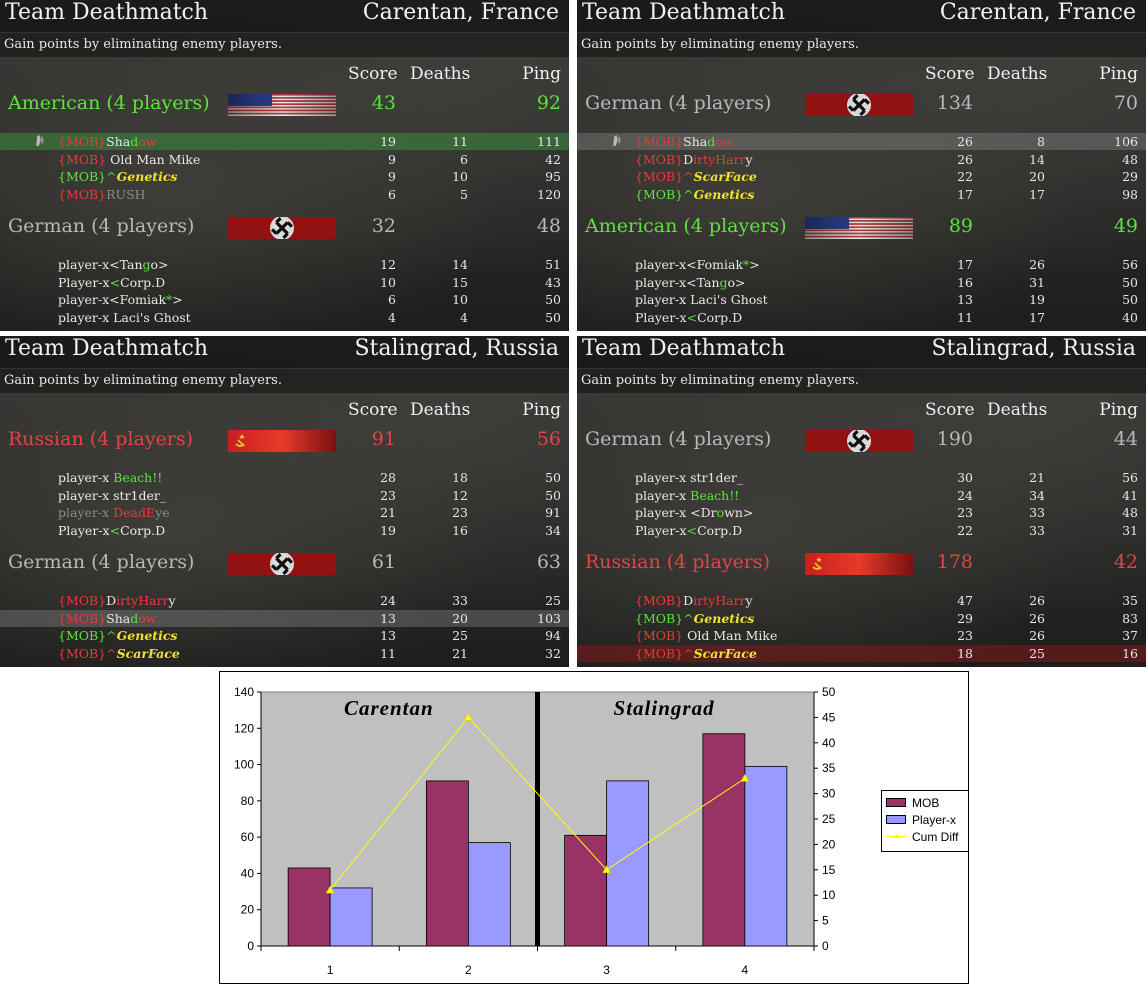 The width and height of the screenshot is (1148, 985). I want to click on player-score: 24, so click(388, 600).